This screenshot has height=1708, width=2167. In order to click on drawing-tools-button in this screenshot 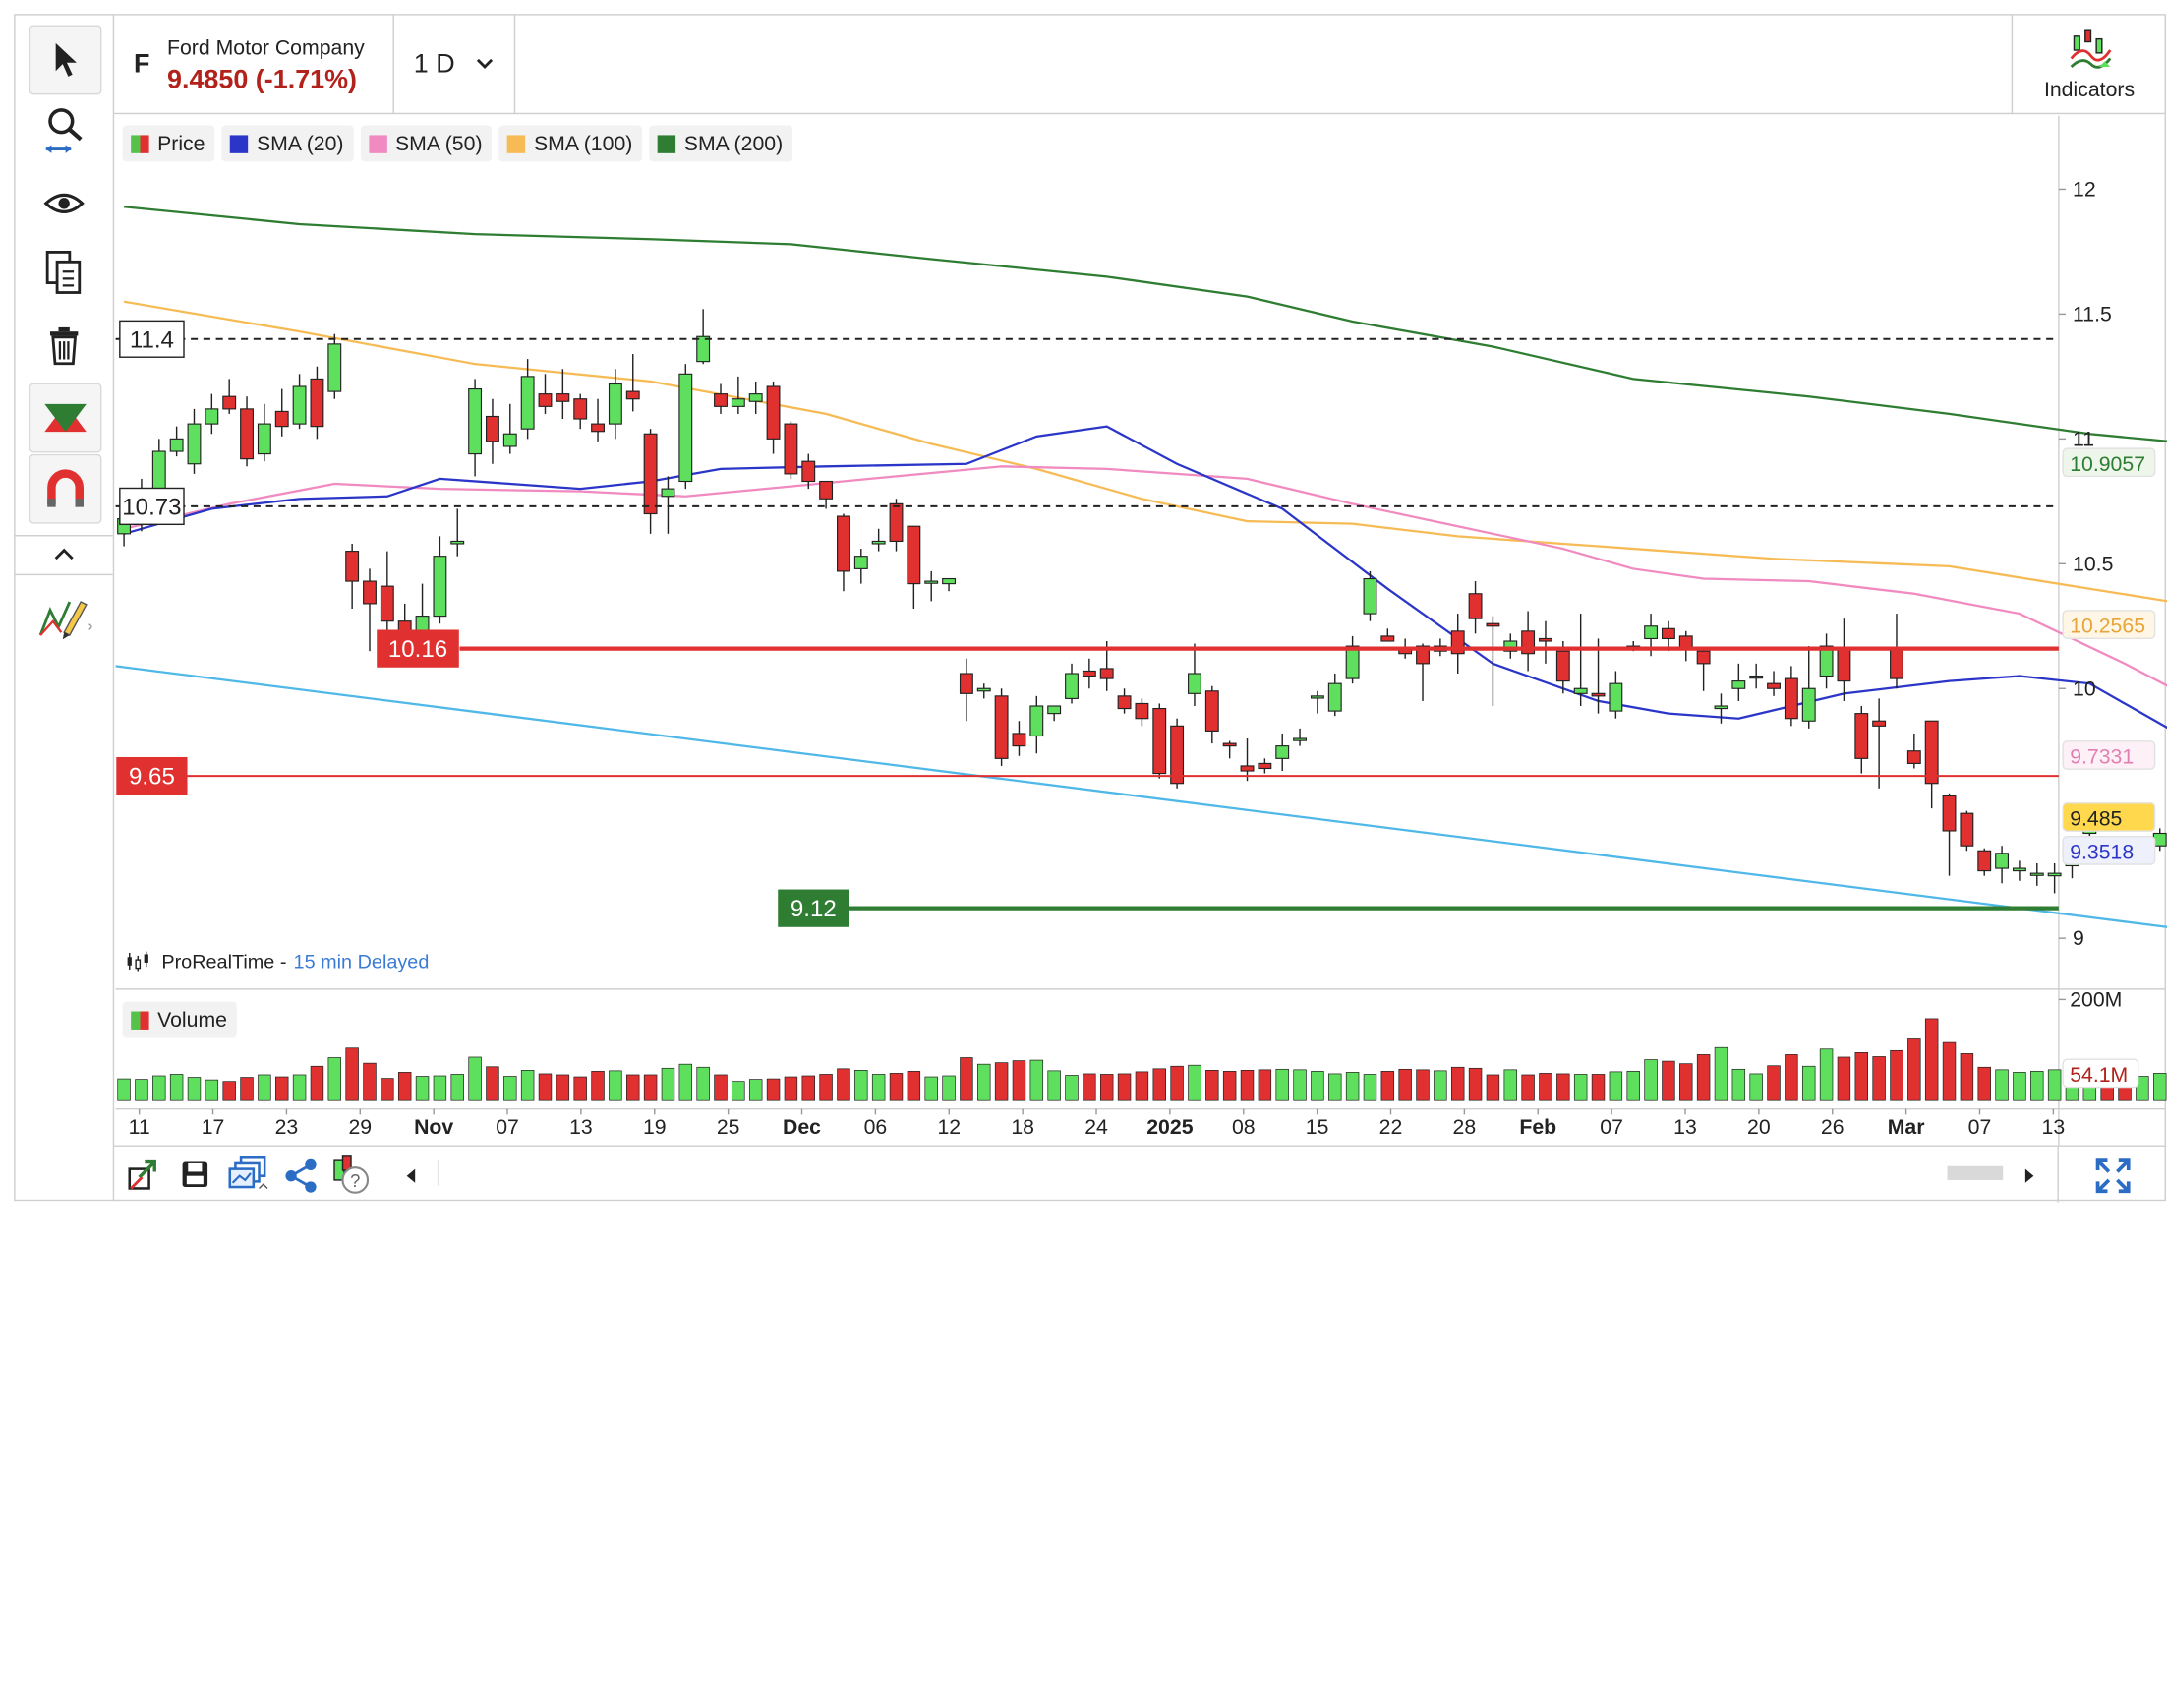, I will do `click(64, 618)`.